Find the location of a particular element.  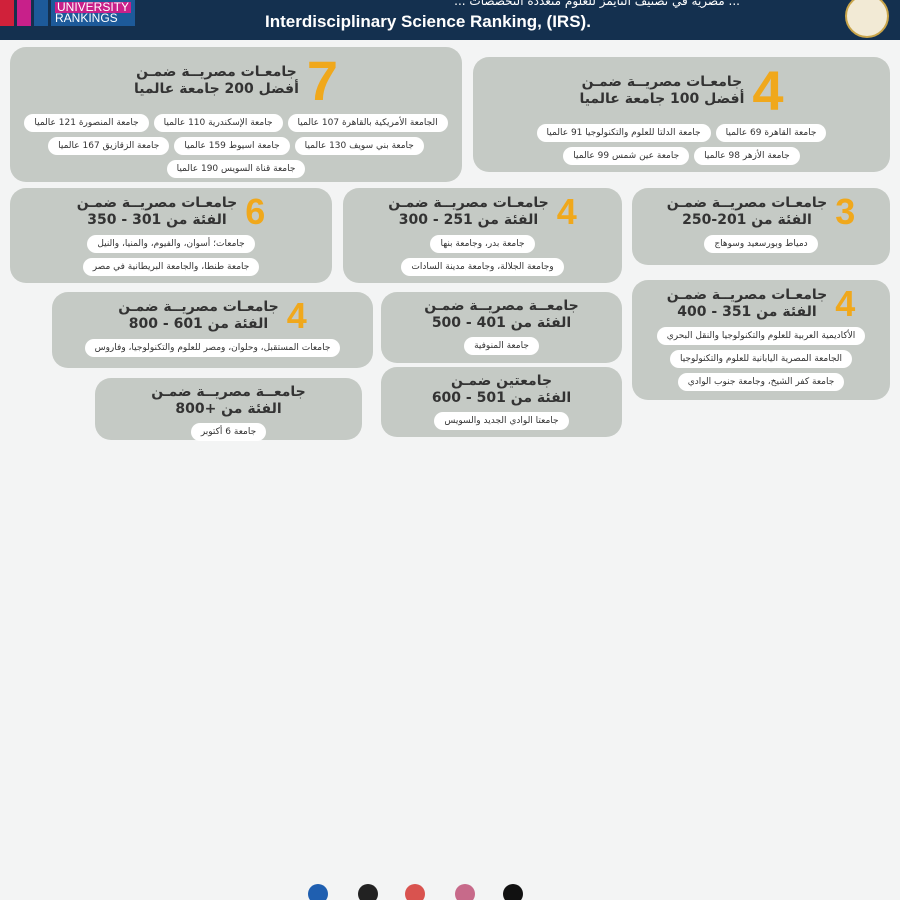

count-number: 3 is located at coordinates (845, 211).